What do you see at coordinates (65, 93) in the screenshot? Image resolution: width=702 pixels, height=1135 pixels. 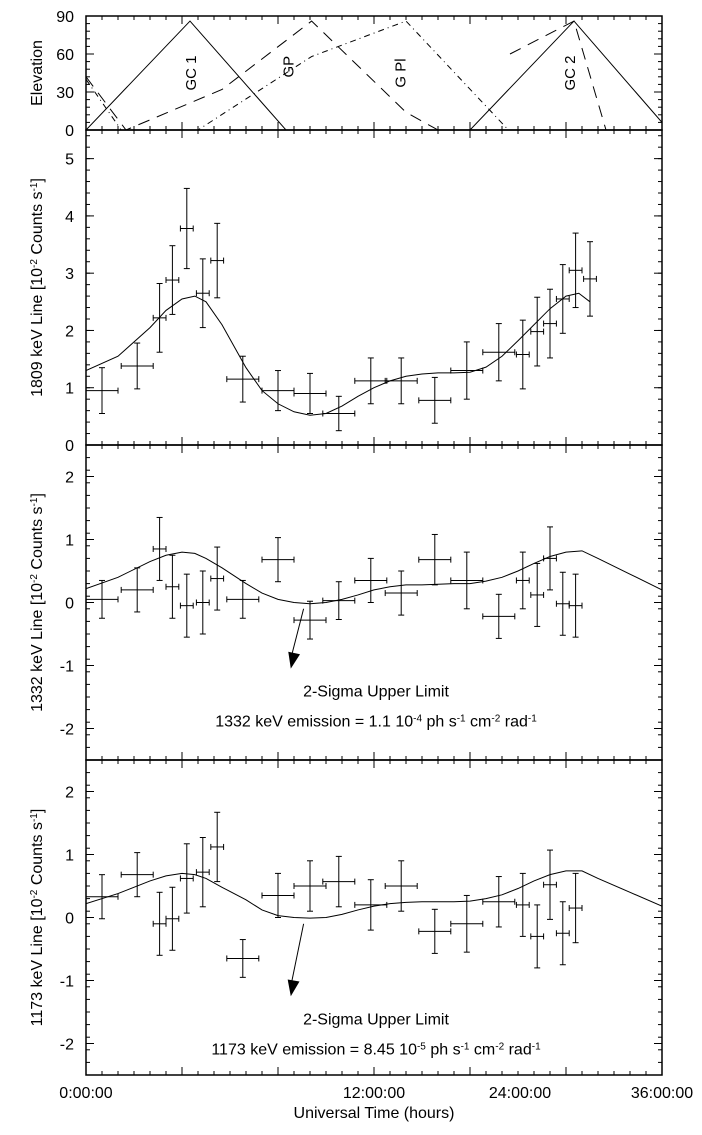 I see `y-tick-label: 30` at bounding box center [65, 93].